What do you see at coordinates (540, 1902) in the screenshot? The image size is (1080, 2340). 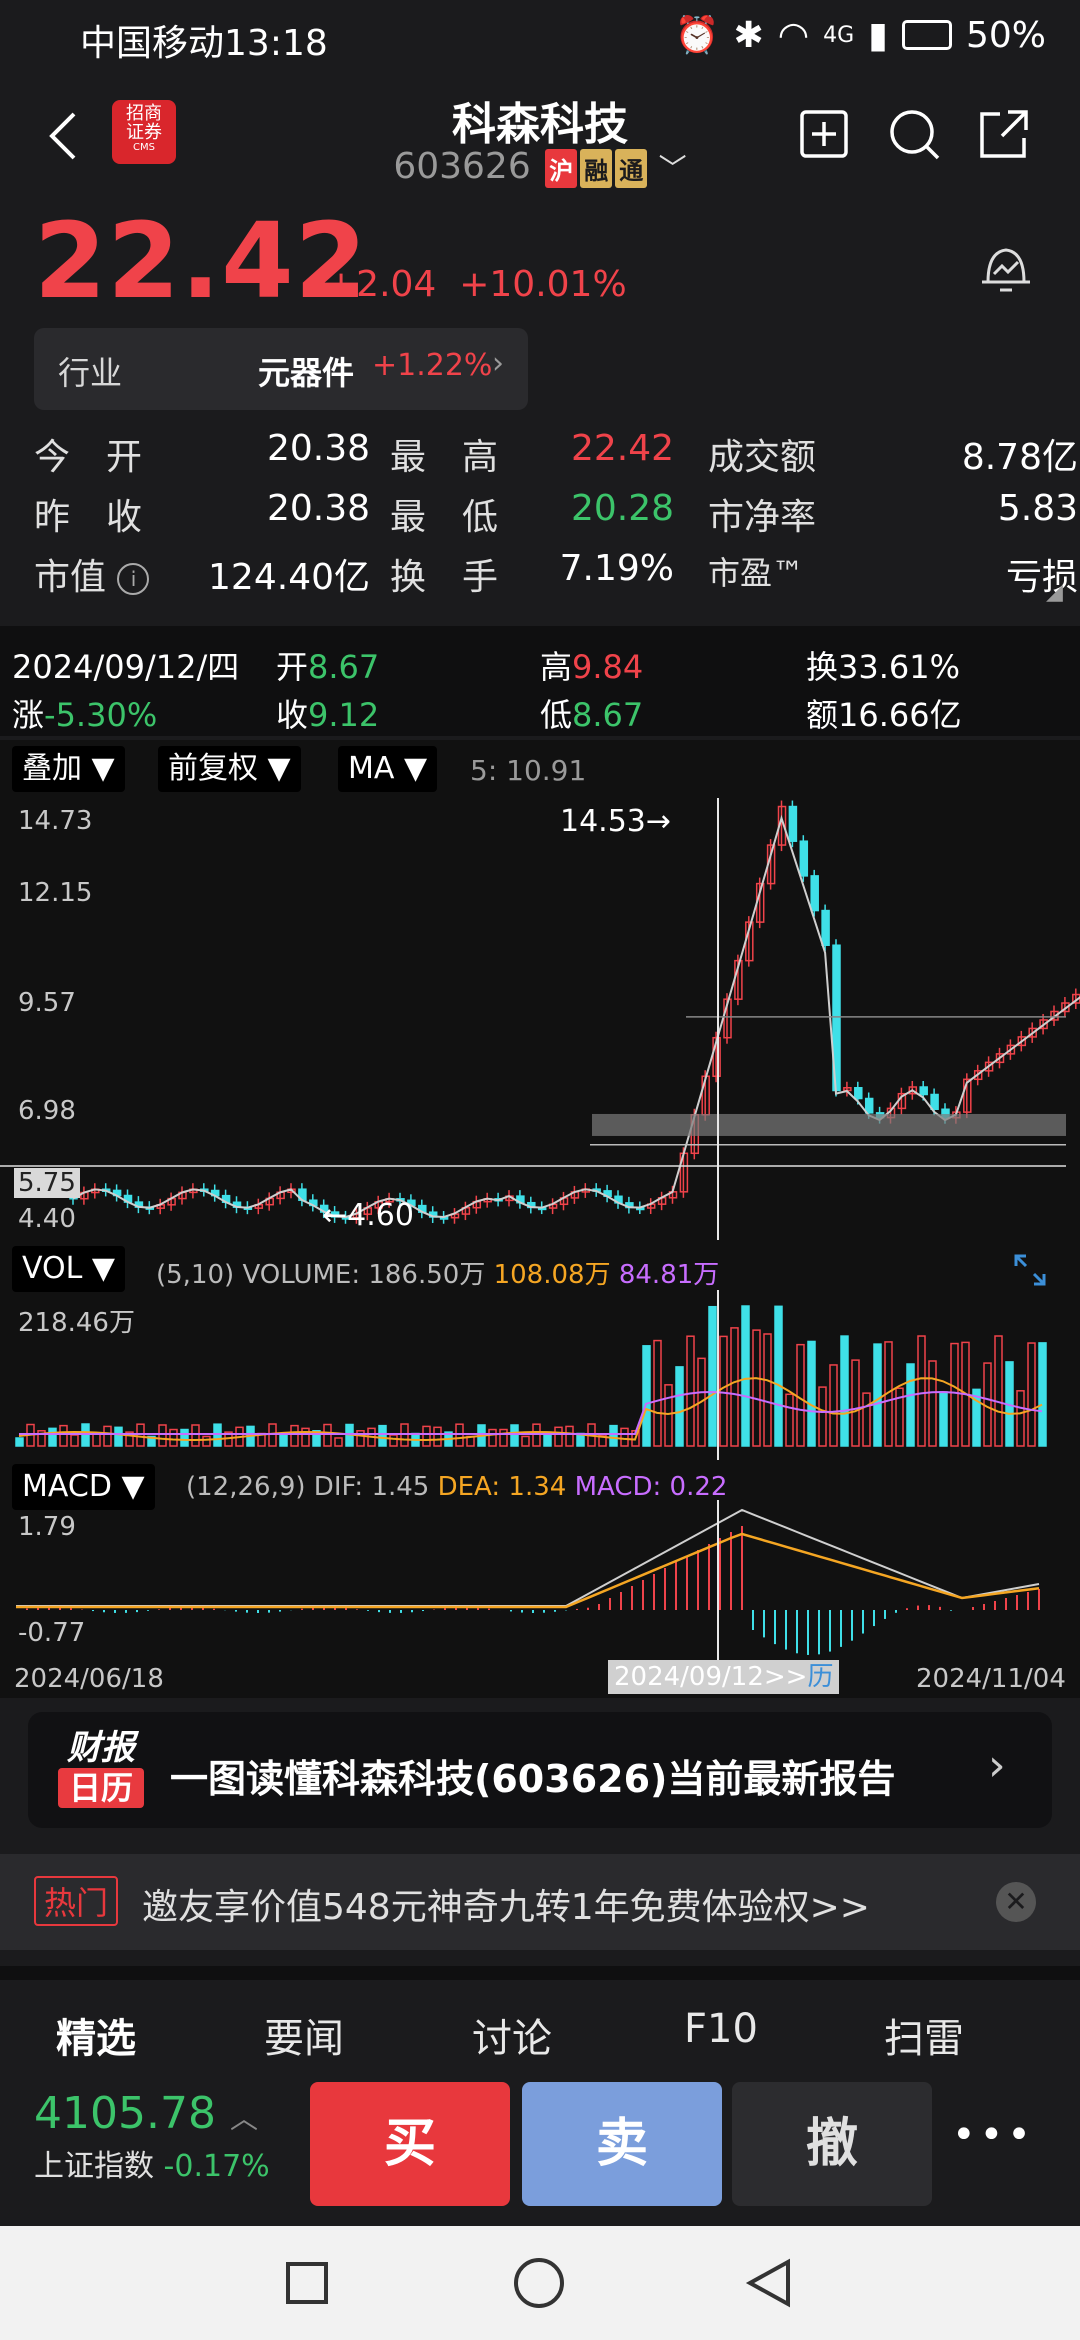 I see `promo-banner: 热门 邀友享价值548元神奇九转1年免费体验权>> ✕` at bounding box center [540, 1902].